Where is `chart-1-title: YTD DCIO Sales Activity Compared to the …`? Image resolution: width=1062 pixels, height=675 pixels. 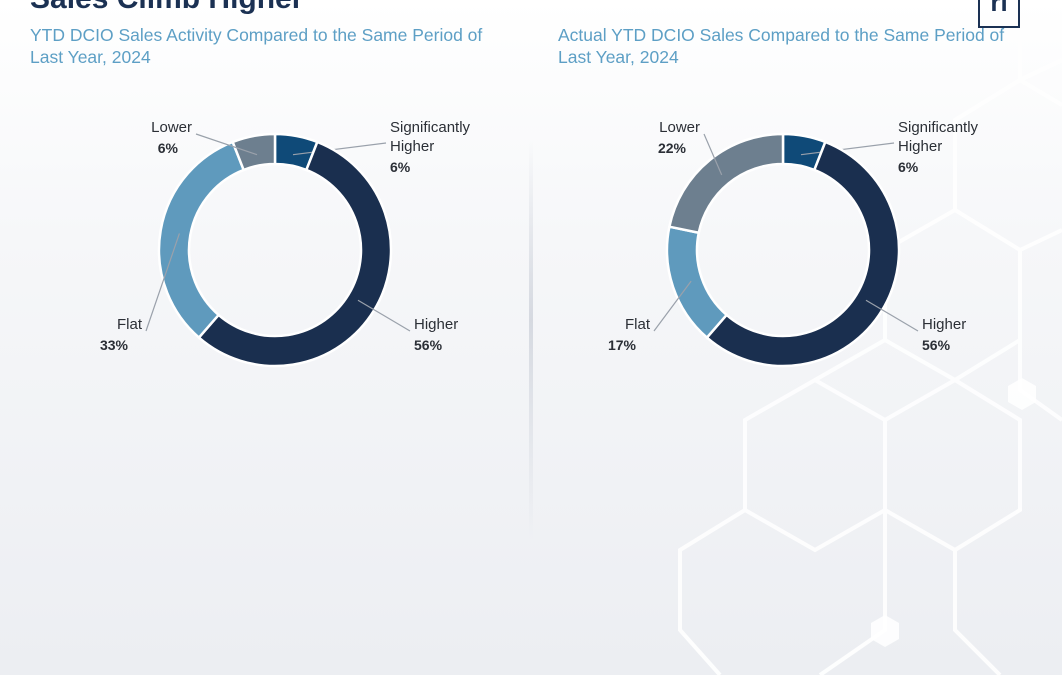 chart-1-title: YTD DCIO Sales Activity Compared to the … is located at coordinates (256, 46).